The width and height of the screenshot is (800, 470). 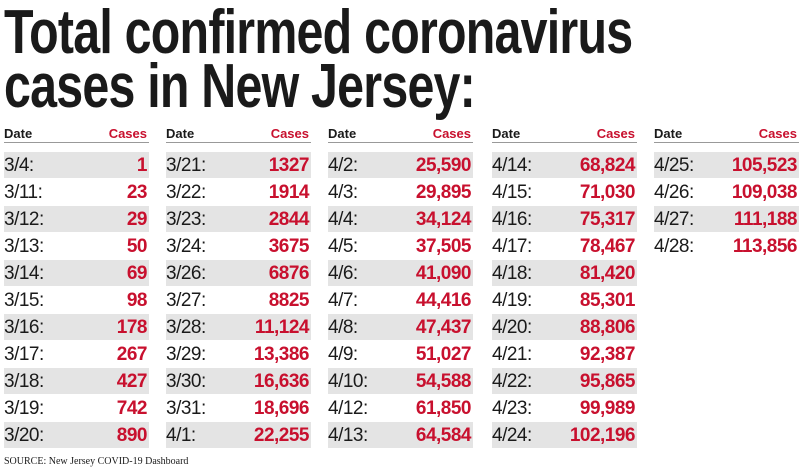 What do you see at coordinates (400, 273) in the screenshot?
I see `table-row: 4/6: 41,090` at bounding box center [400, 273].